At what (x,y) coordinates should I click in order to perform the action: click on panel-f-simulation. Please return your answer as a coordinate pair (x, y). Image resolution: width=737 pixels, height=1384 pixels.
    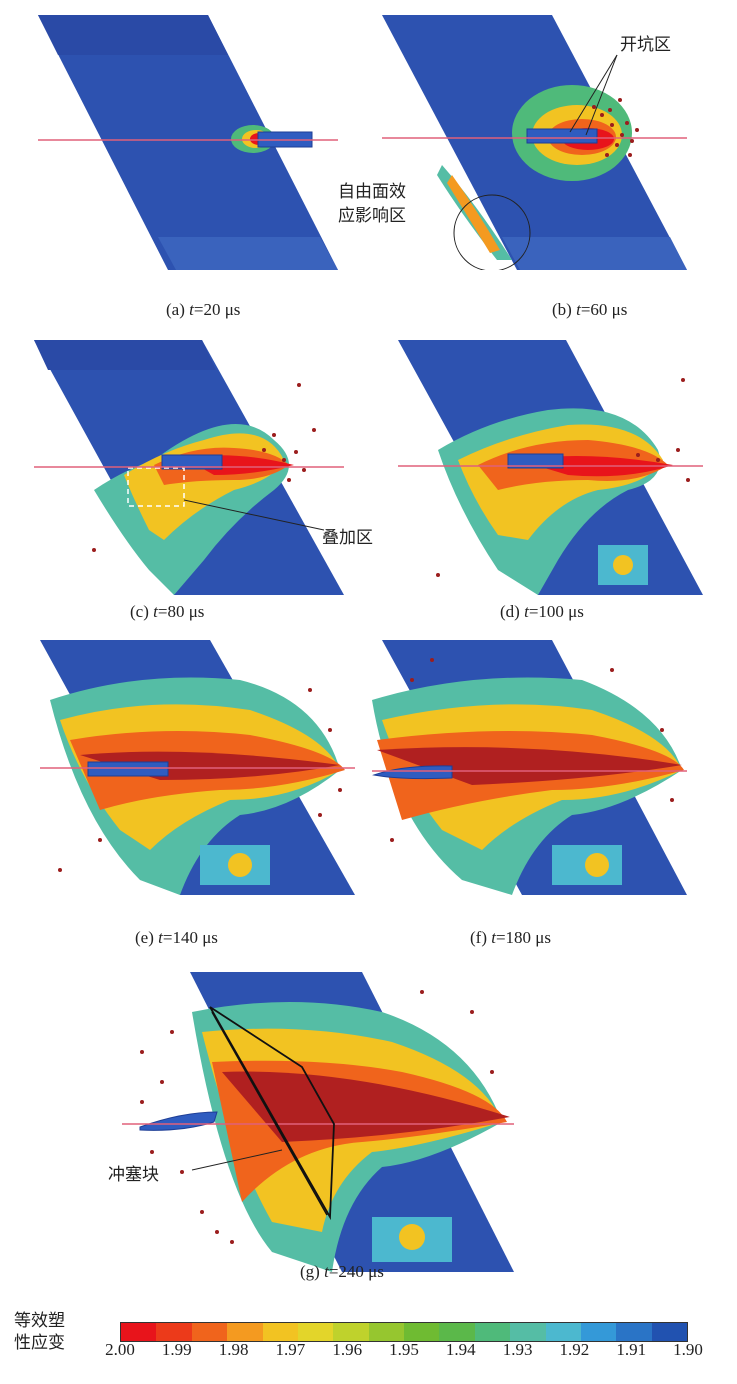
    Looking at the image, I should click on (529, 767).